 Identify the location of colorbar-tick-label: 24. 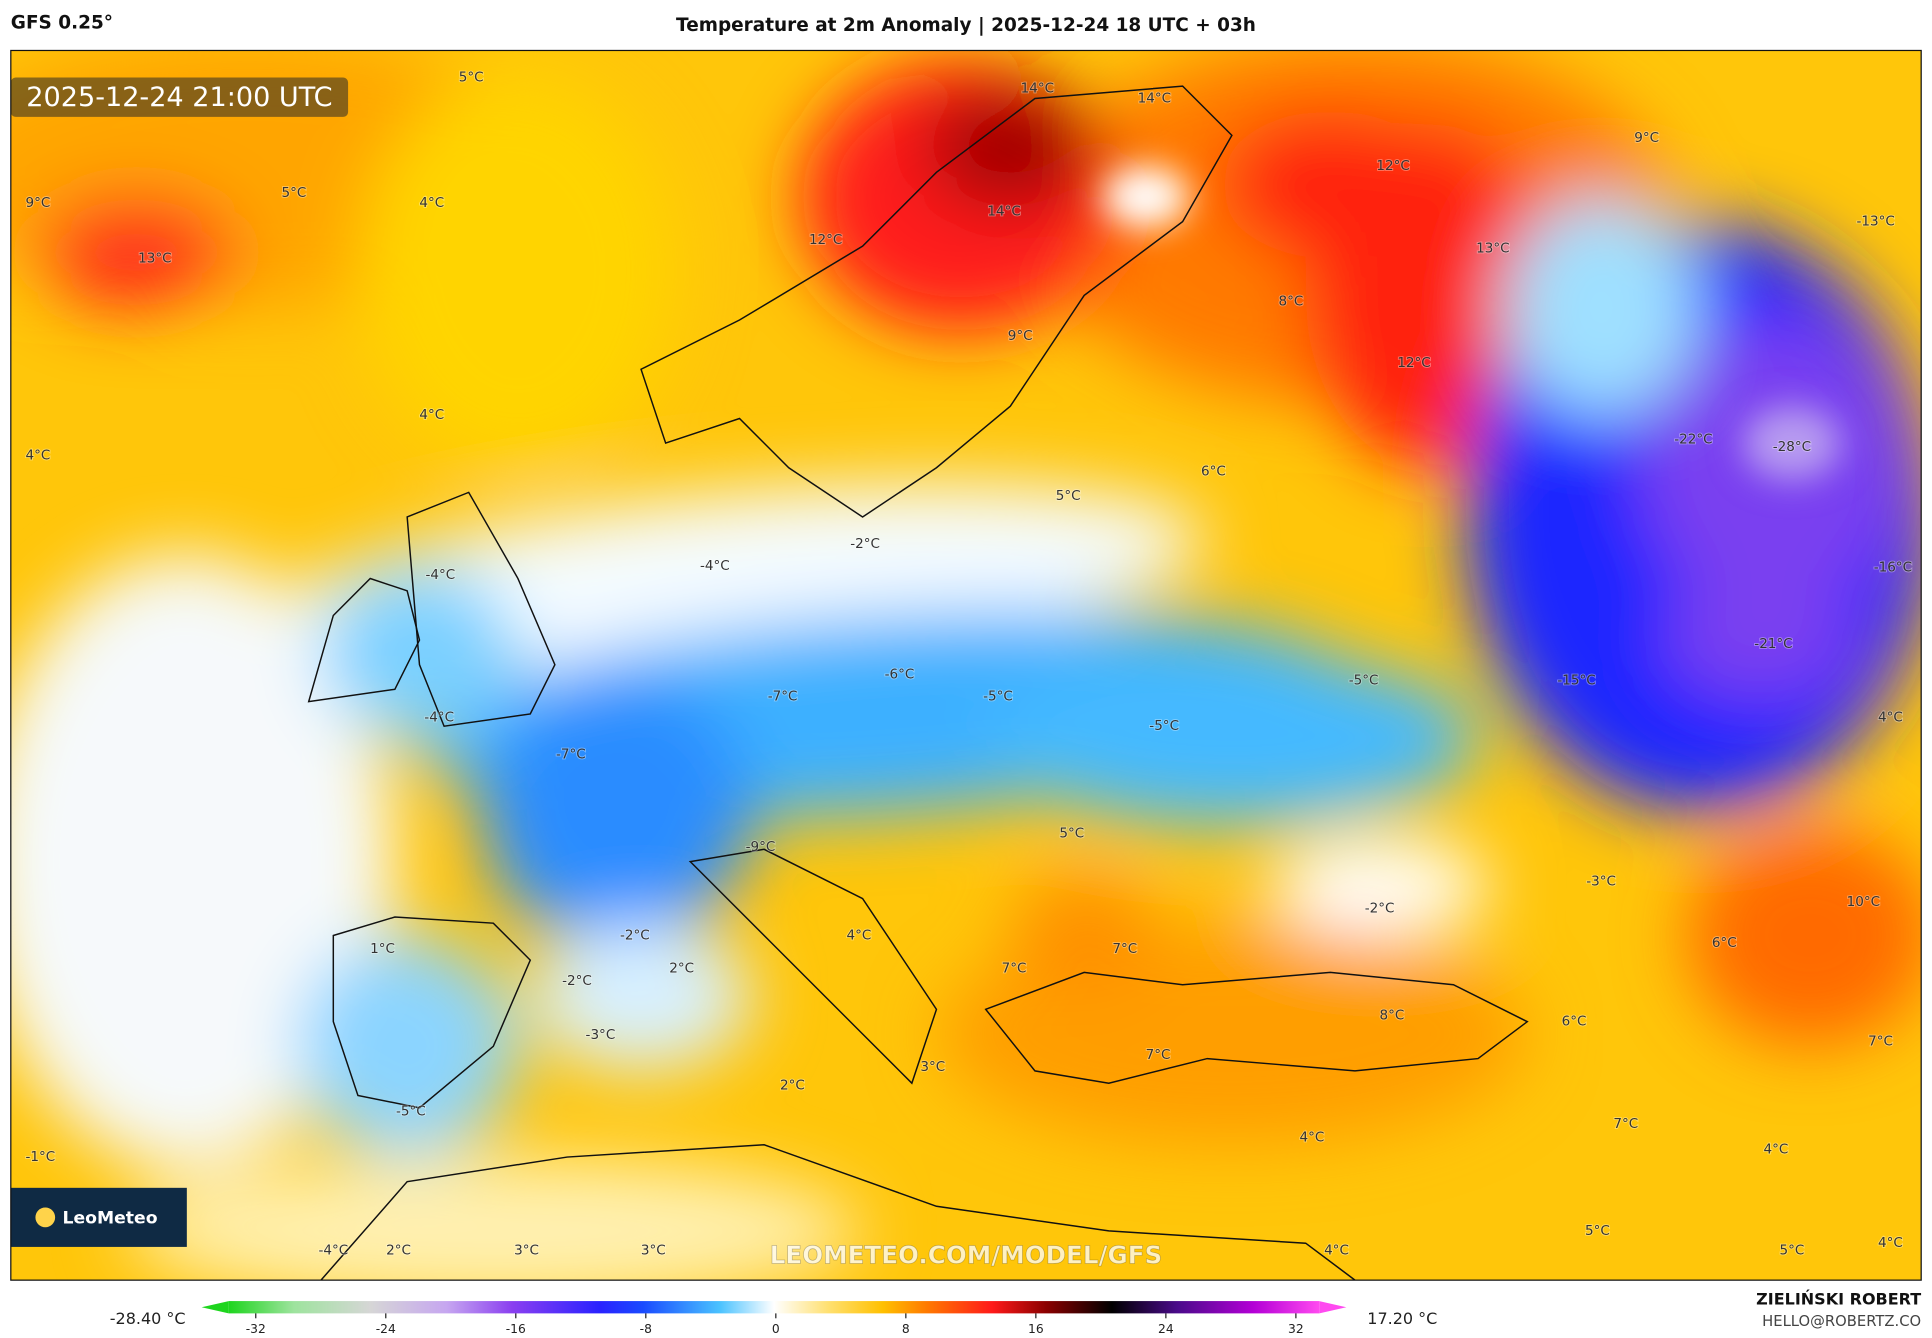
(1166, 1329).